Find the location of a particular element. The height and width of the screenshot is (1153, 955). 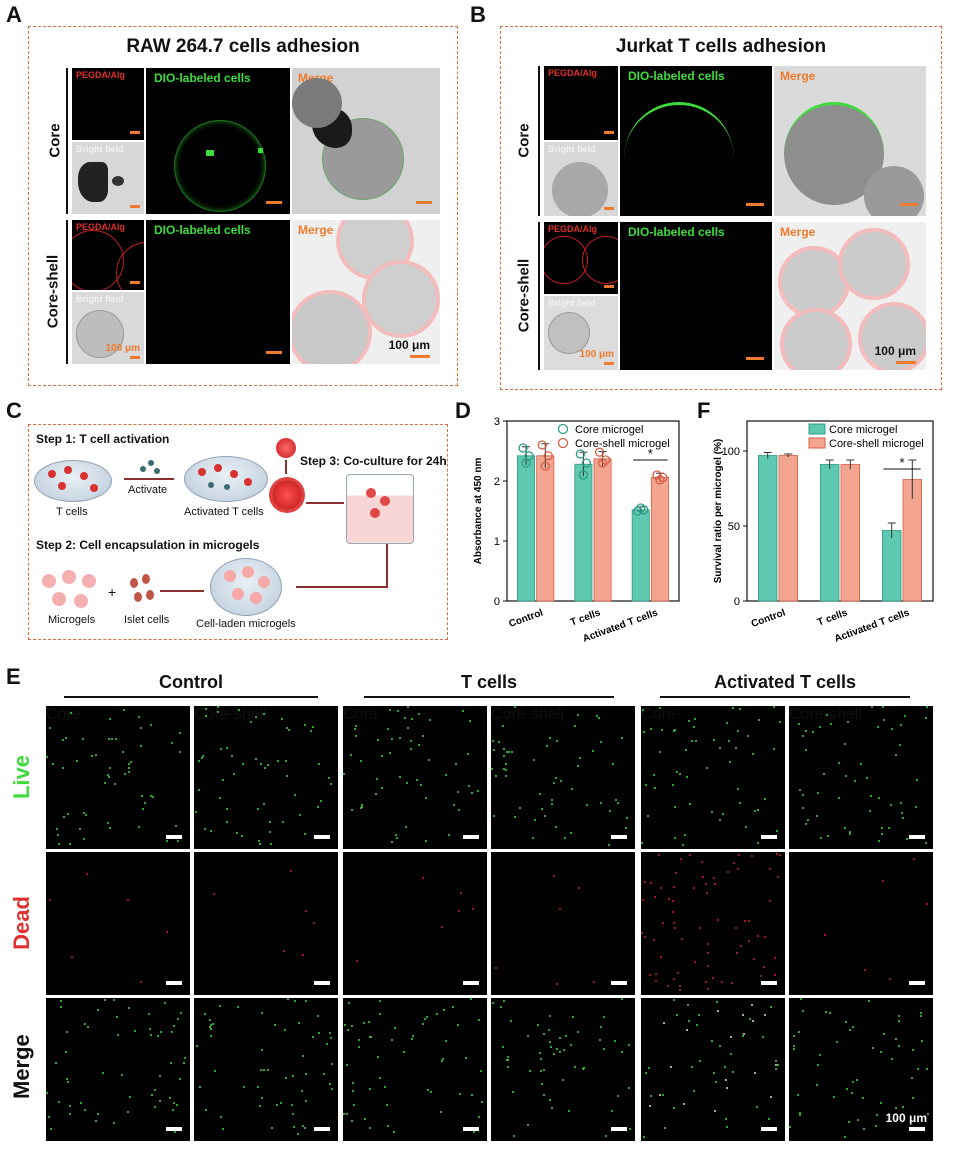

activated-dish is located at coordinates (226, 479).